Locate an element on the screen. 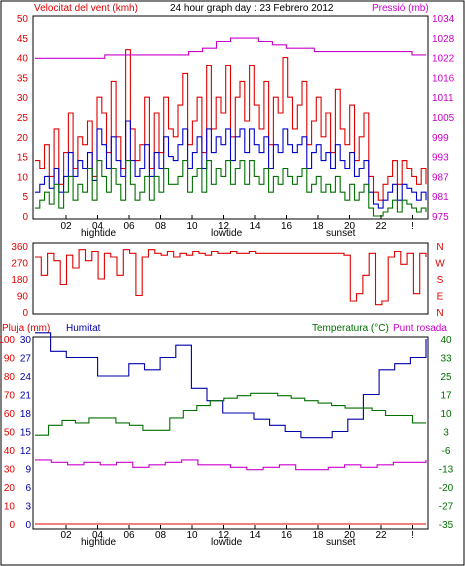 This screenshot has width=465, height=566. wind-low-line is located at coordinates (231, 188).